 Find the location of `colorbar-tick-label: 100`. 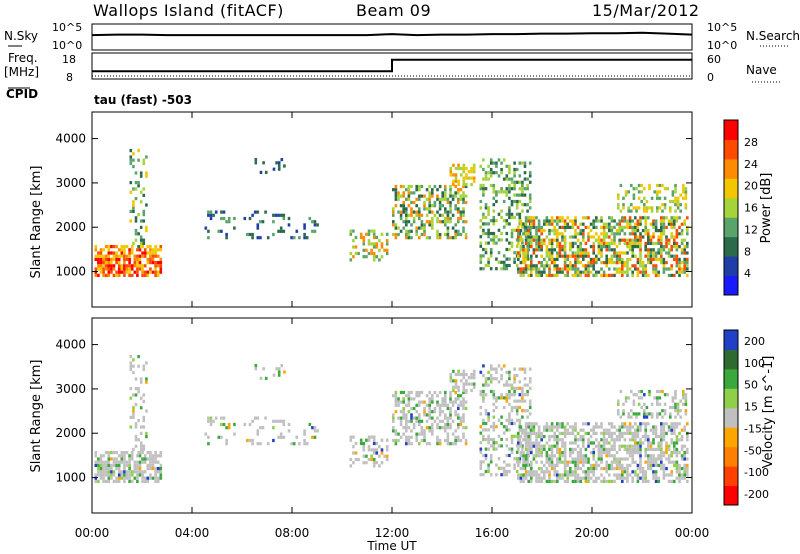

colorbar-tick-label: 100 is located at coordinates (754, 363).